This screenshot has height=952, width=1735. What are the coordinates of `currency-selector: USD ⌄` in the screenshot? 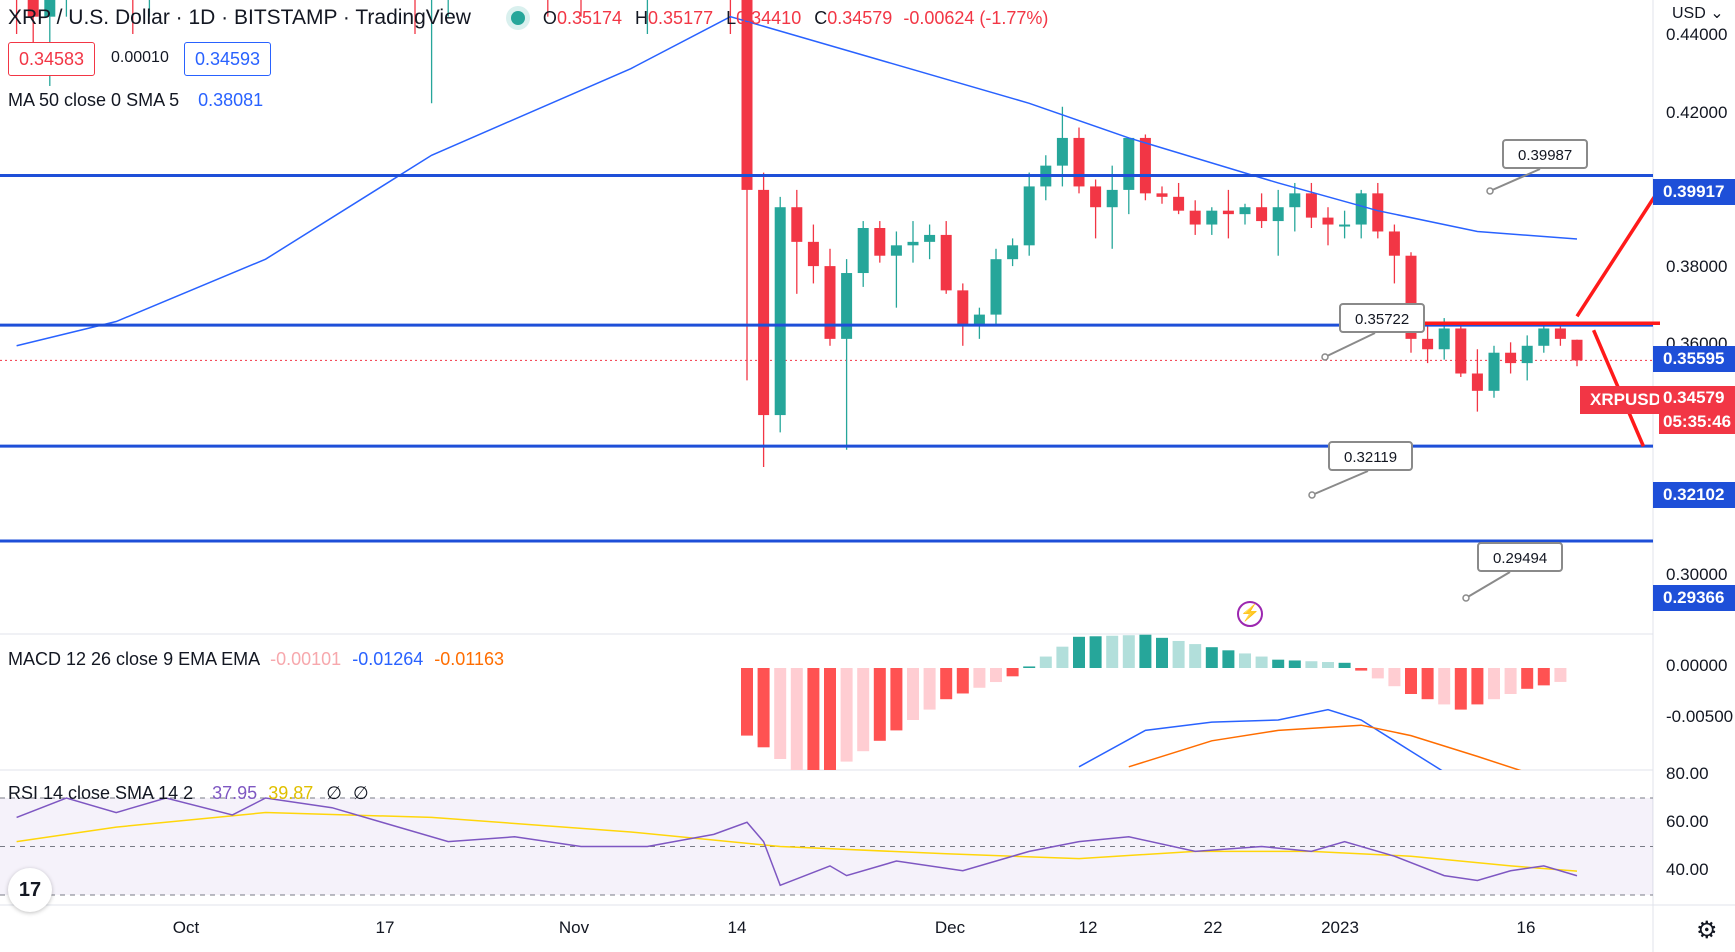 It's located at (1698, 13).